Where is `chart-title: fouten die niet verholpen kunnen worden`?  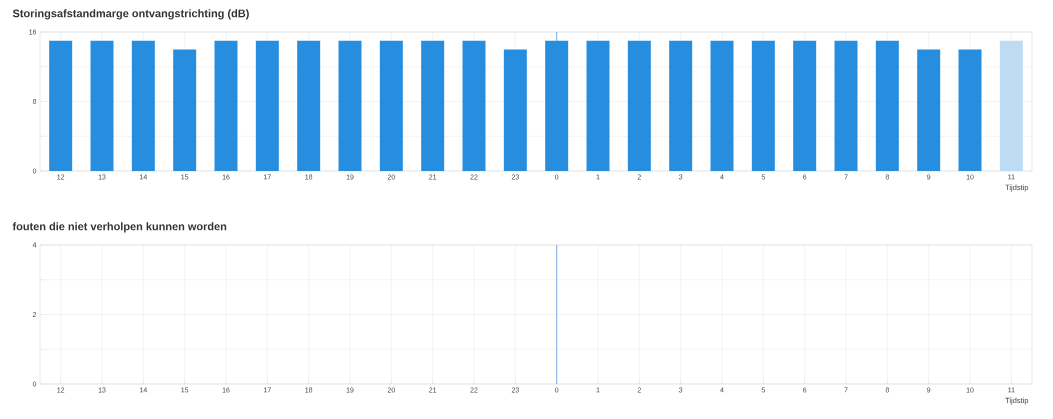 chart-title: fouten die niet verholpen kunnen worden is located at coordinates (119, 227).